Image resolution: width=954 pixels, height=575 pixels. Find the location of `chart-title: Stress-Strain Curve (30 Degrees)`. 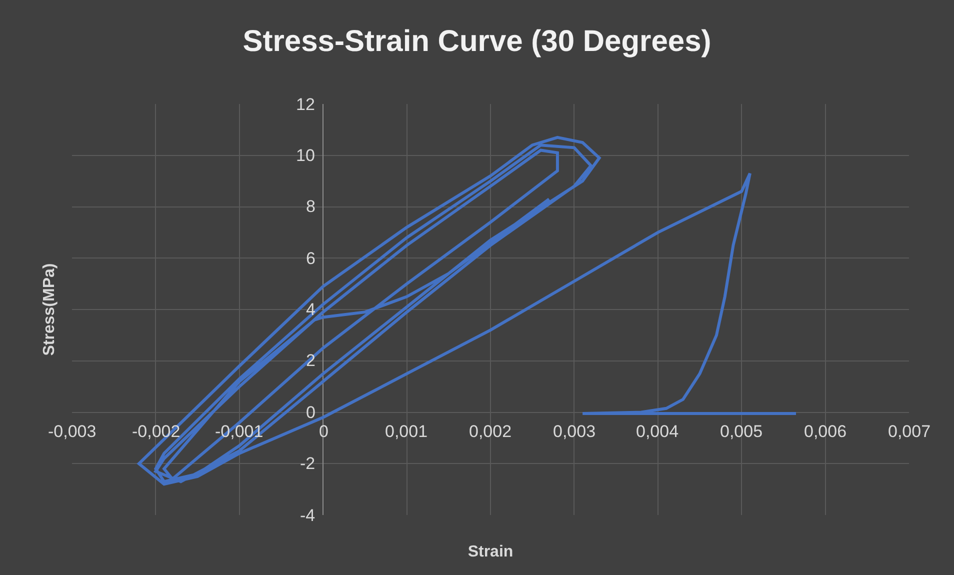

chart-title: Stress-Strain Curve (30 Degrees) is located at coordinates (477, 41).